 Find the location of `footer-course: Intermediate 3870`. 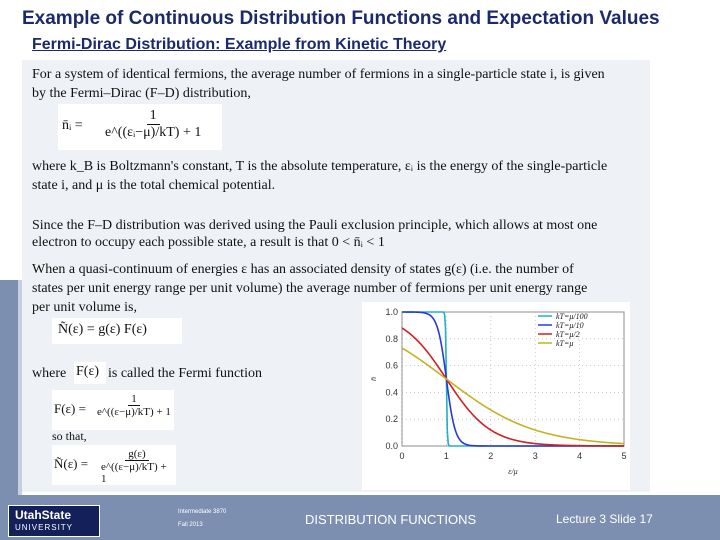

footer-course: Intermediate 3870 is located at coordinates (202, 512).